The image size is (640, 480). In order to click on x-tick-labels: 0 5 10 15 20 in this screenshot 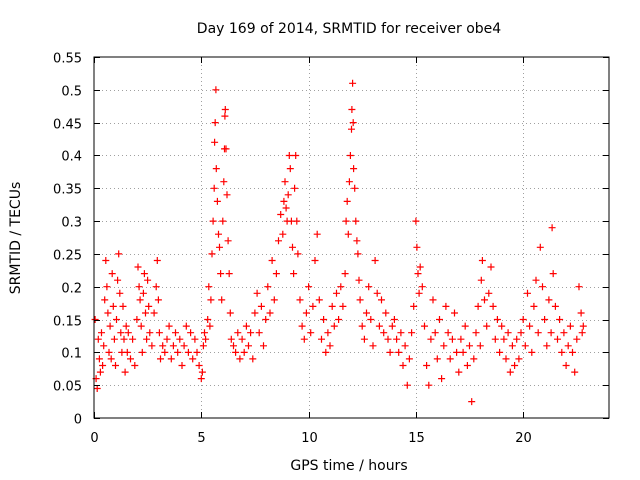, I will do `click(310, 438)`.